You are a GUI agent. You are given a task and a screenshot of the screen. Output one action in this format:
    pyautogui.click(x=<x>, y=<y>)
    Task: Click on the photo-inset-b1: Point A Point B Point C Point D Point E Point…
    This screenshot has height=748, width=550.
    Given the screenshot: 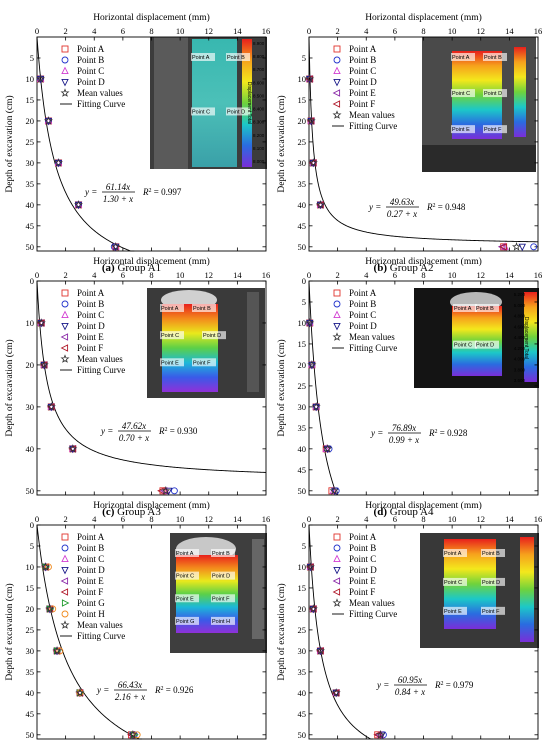 What is the action you would take?
    pyautogui.click(x=218, y=593)
    